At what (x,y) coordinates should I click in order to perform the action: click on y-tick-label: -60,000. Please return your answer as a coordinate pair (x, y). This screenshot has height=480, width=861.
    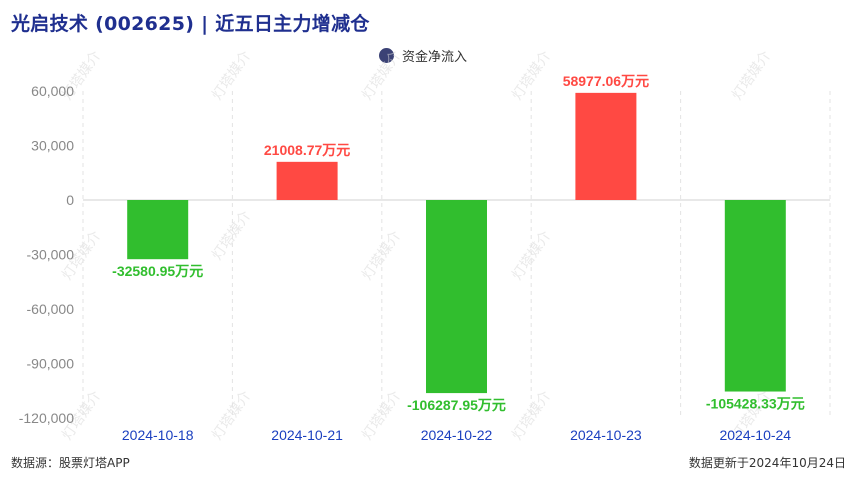
    Looking at the image, I should click on (51, 309).